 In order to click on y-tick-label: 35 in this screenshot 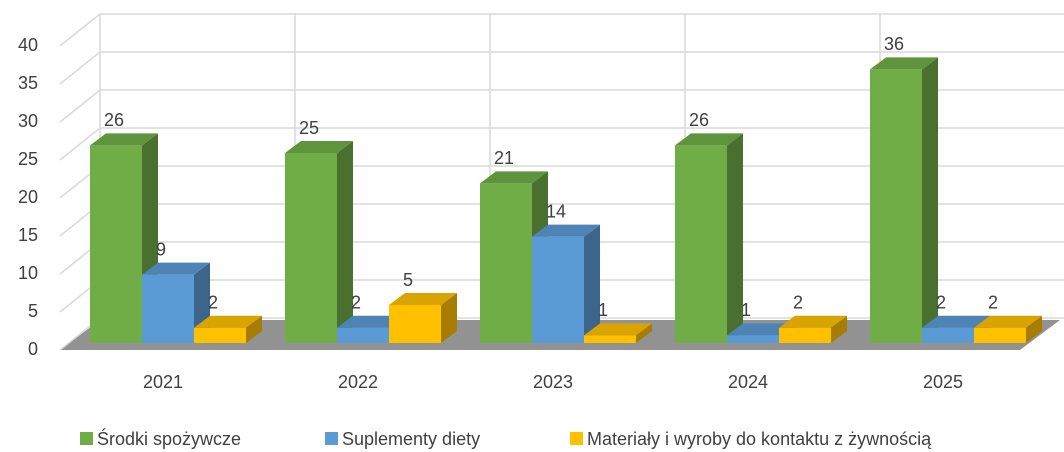, I will do `click(28, 83)`.